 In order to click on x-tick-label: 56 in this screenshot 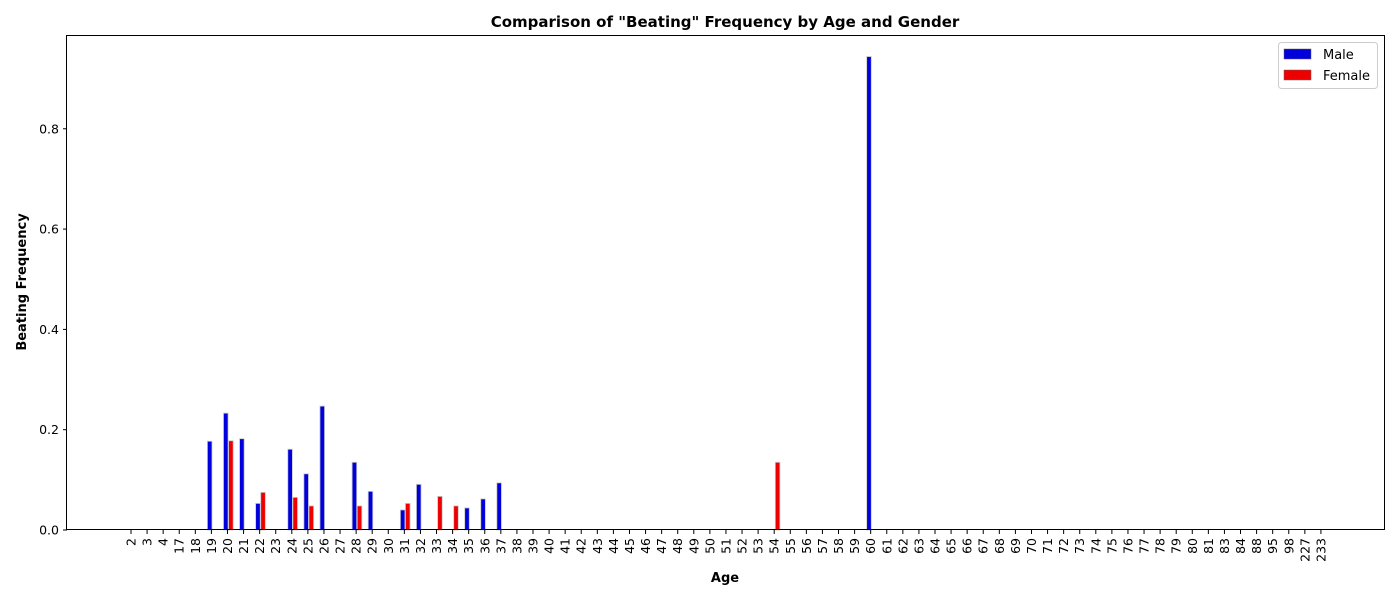, I will do `click(806, 546)`.